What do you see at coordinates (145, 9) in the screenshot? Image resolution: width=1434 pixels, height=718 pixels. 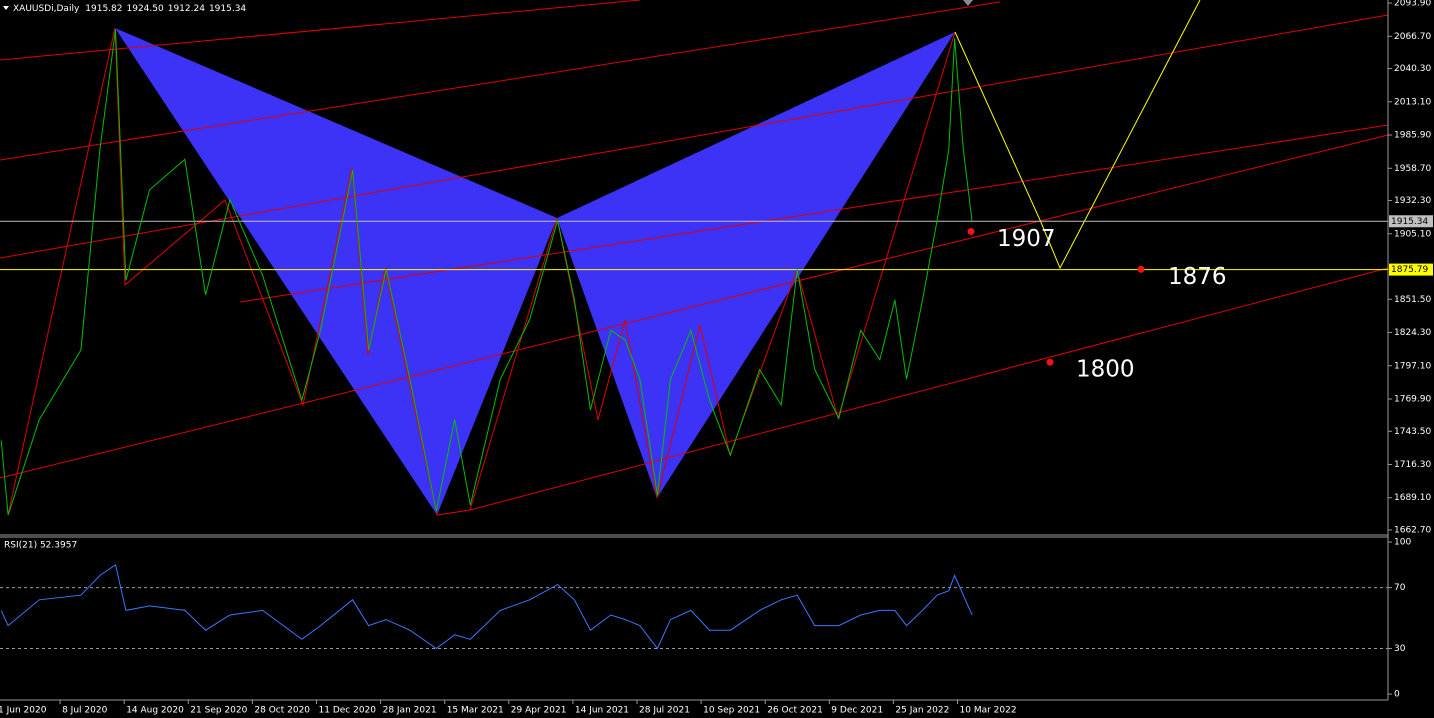 I see `high: 1924.50` at bounding box center [145, 9].